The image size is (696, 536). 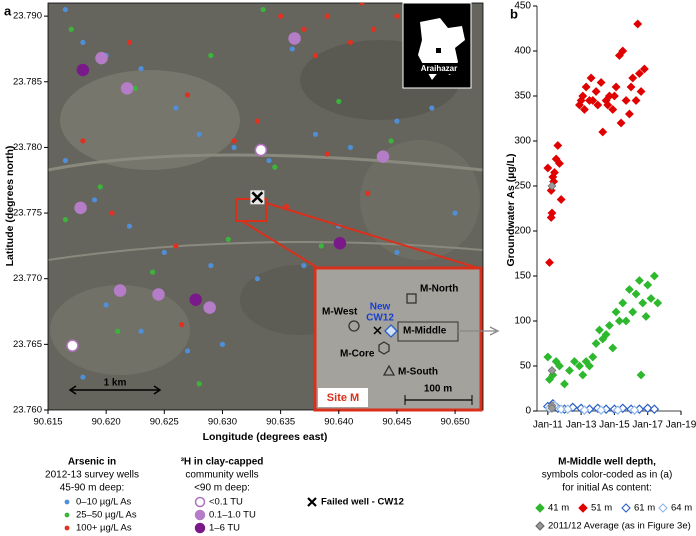 I want to click on legend-title: <90 m deep:, so click(x=222, y=488).